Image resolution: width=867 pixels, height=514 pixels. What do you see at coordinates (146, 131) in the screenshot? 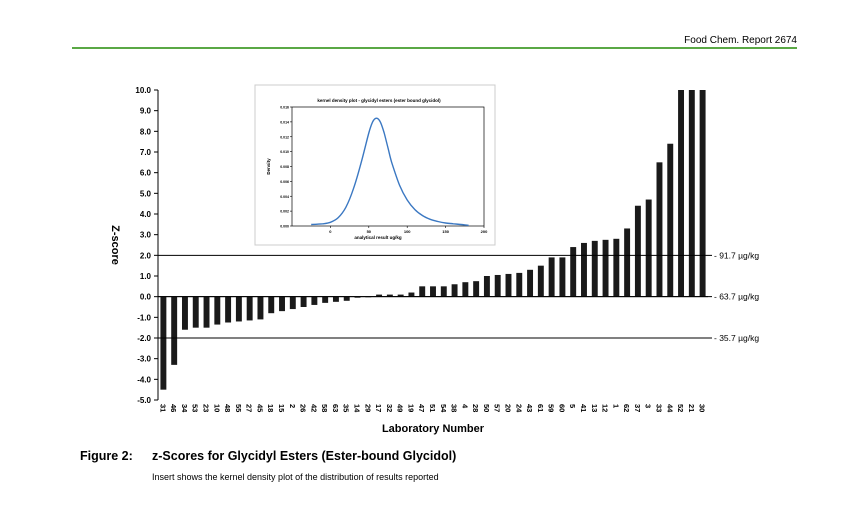
I see `y-tick-label: 8.0` at bounding box center [146, 131].